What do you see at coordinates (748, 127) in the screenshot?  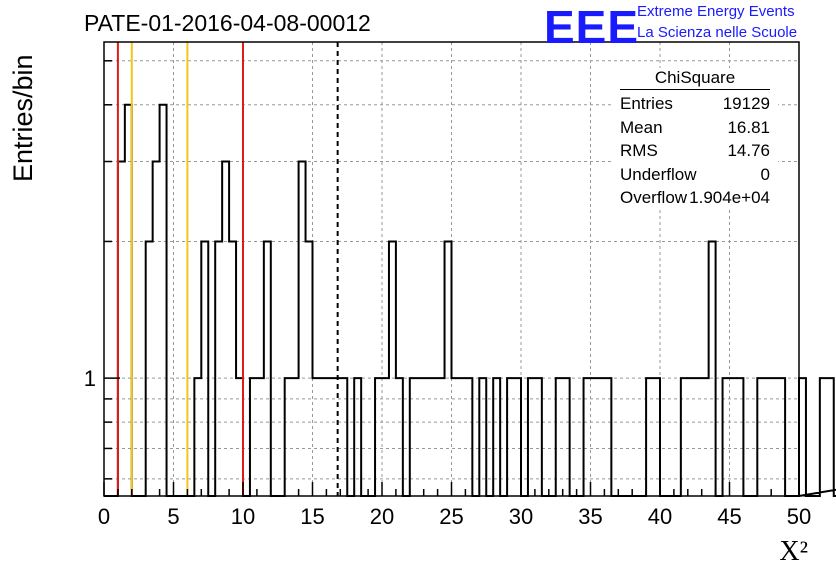 I see `stats-value: 16.81` at bounding box center [748, 127].